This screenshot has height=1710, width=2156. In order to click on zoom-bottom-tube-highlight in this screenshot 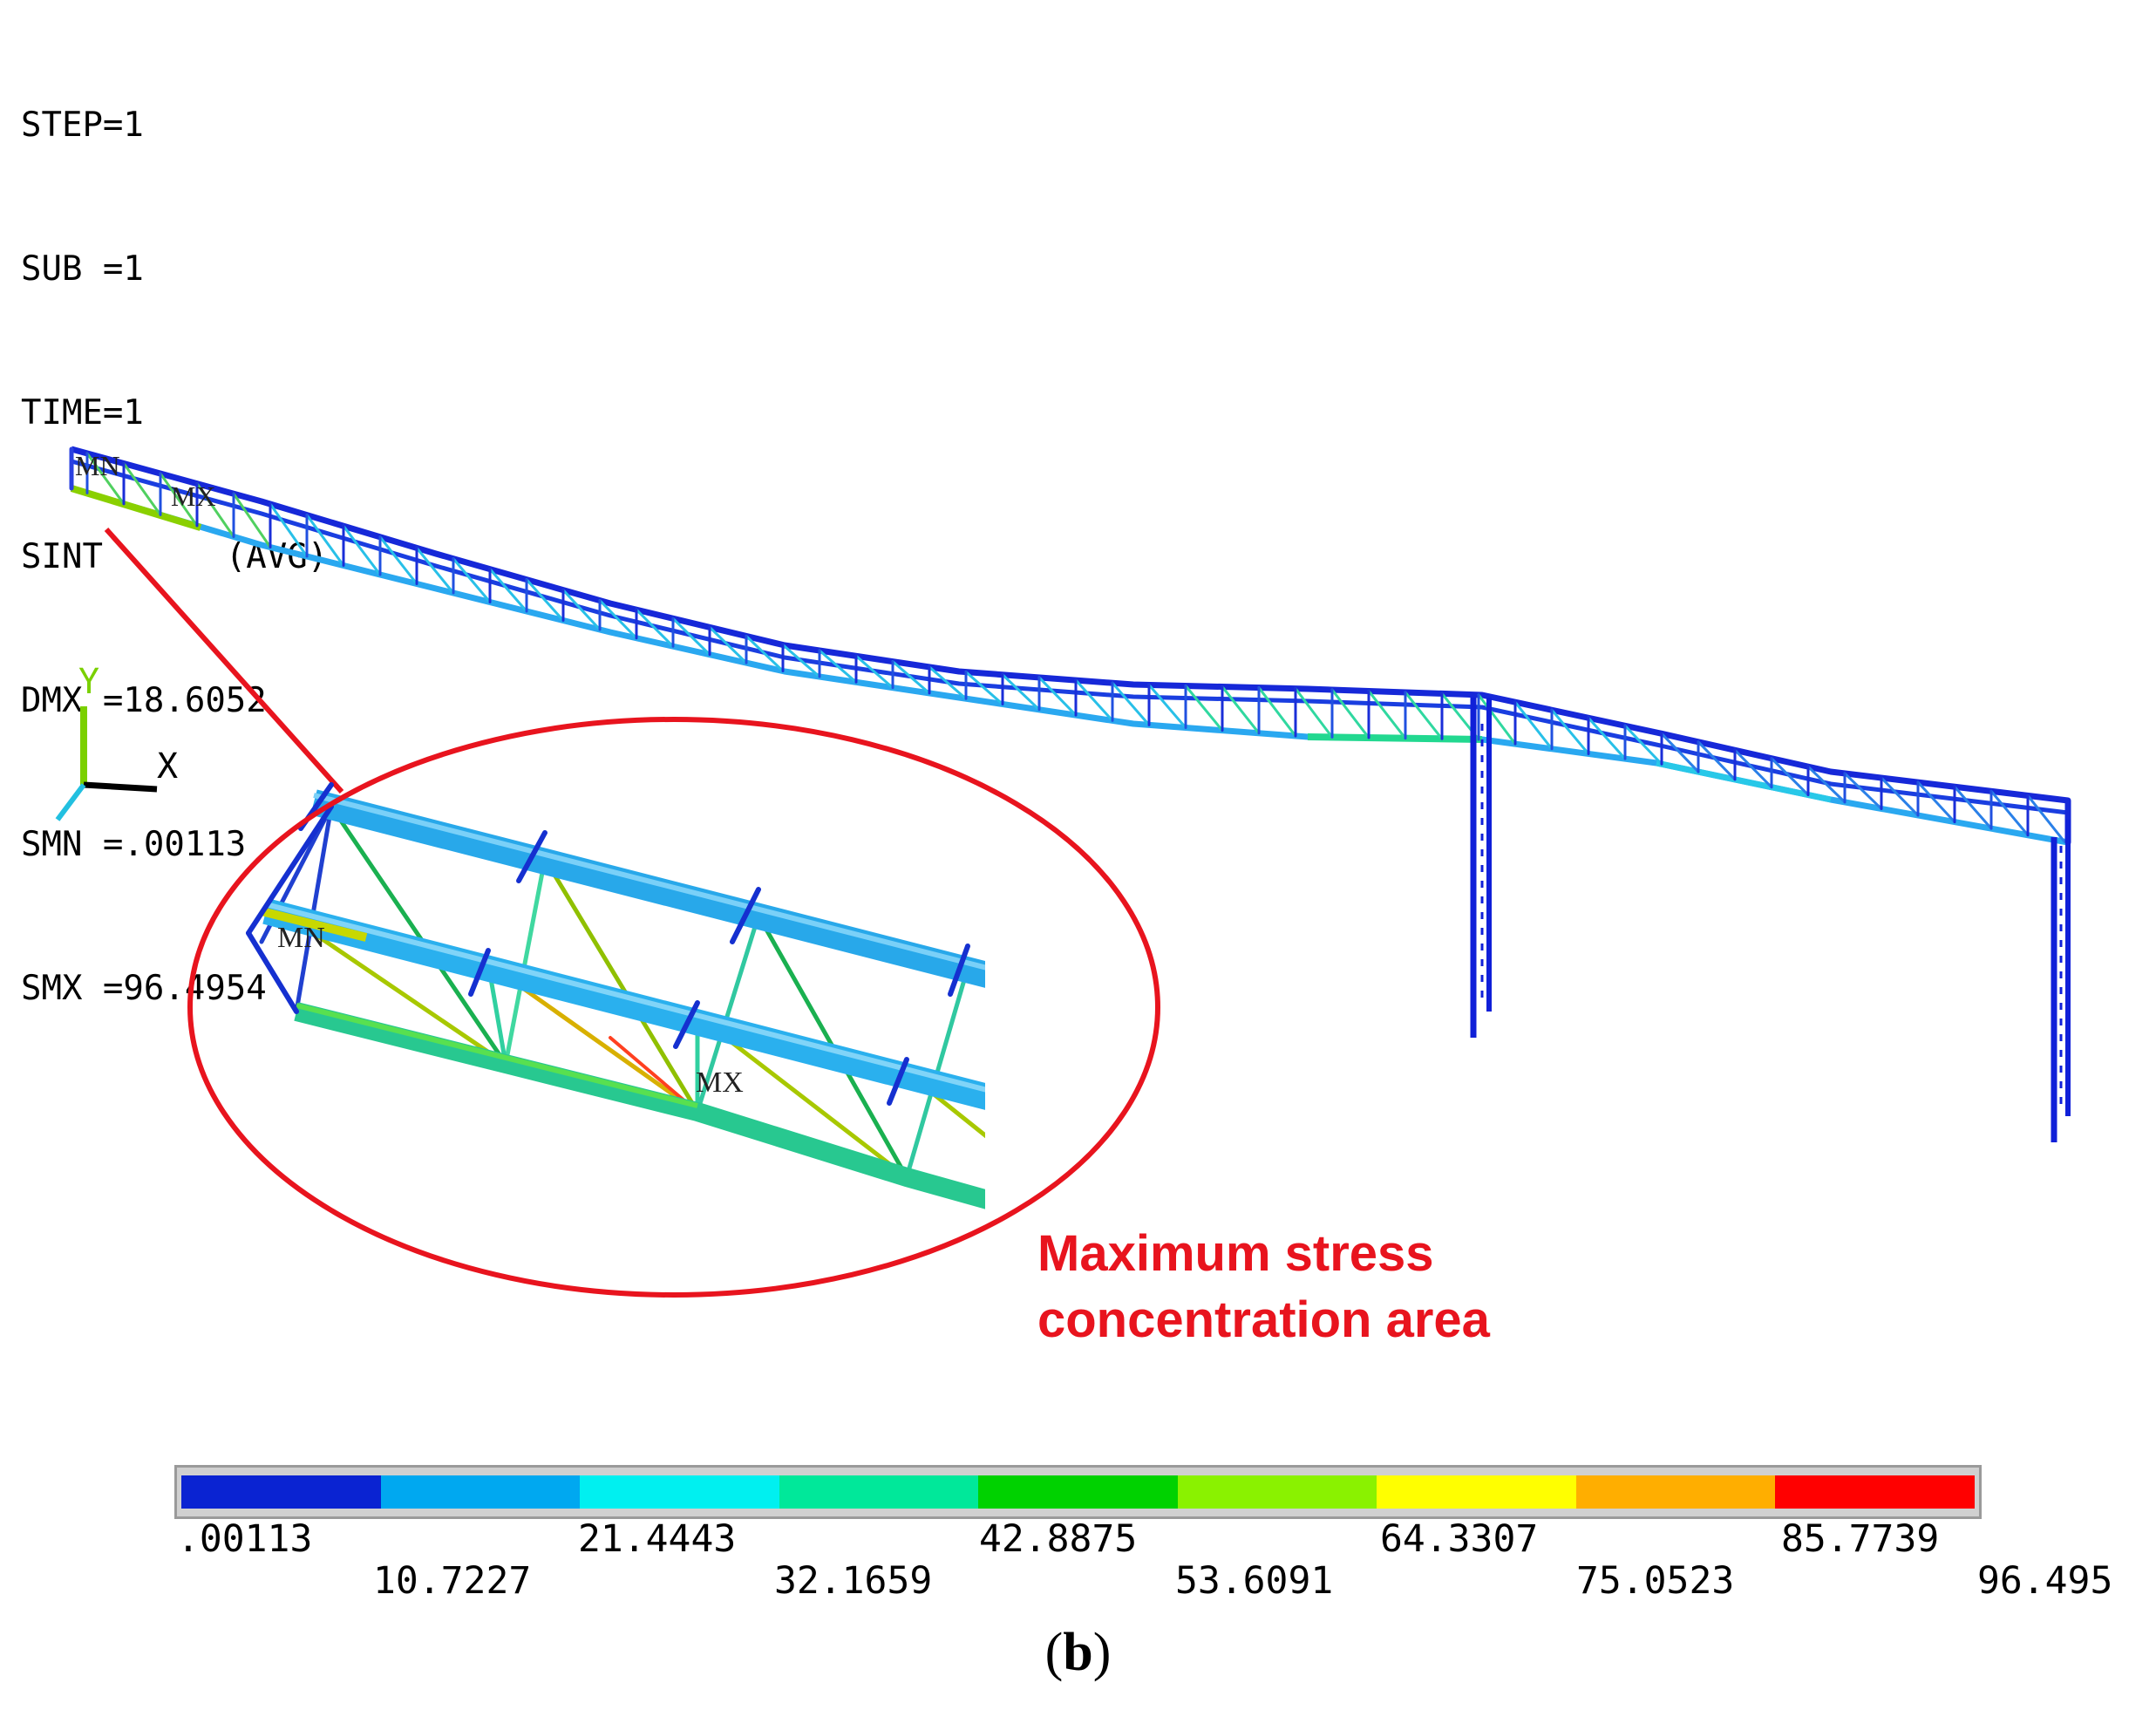, I will do `click(497, 1055)`.